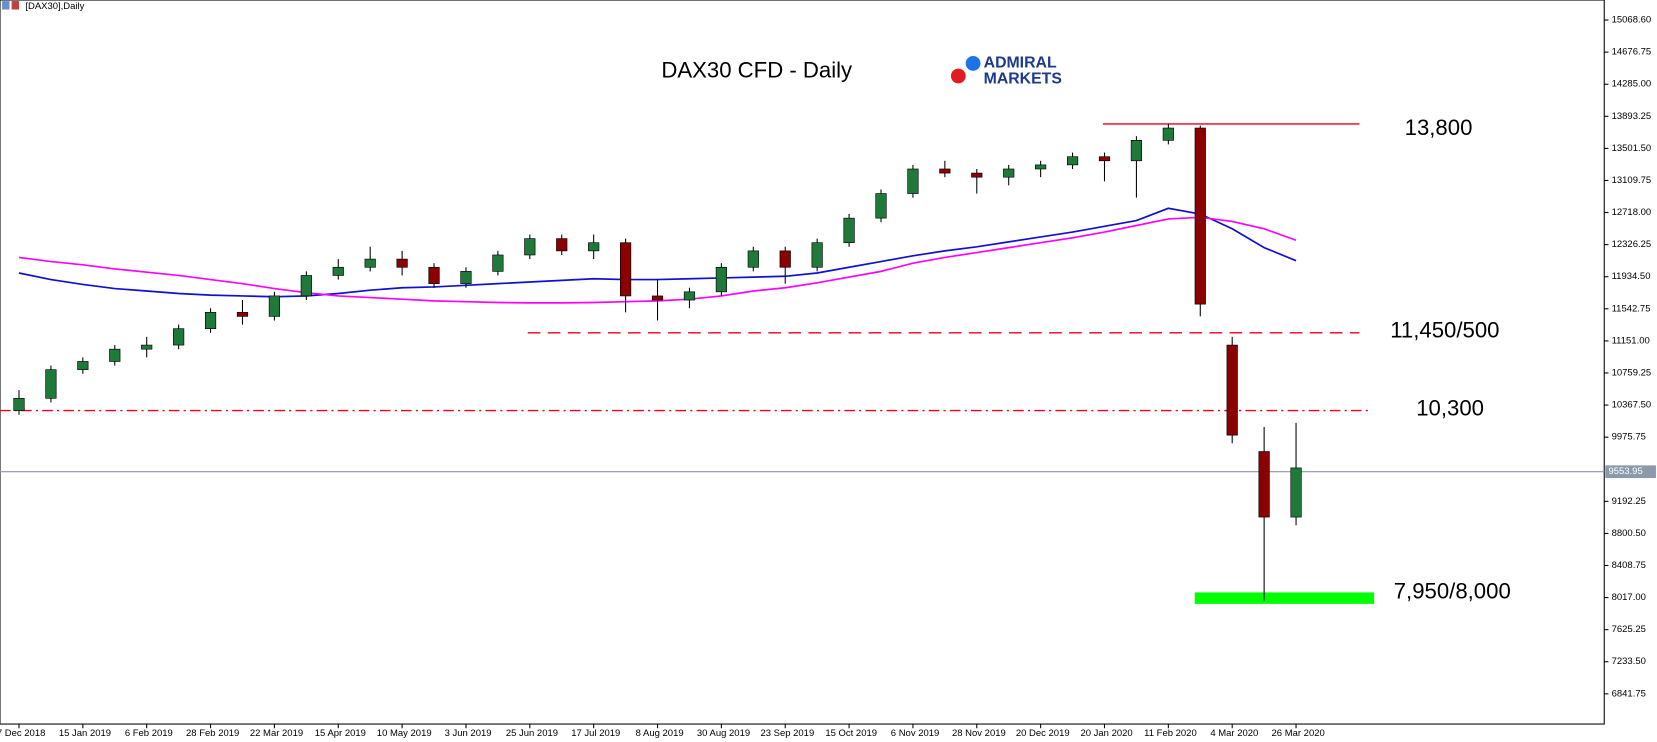  Describe the element at coordinates (1452, 590) in the screenshot. I see `zone-label: 7,950/8,000` at that location.